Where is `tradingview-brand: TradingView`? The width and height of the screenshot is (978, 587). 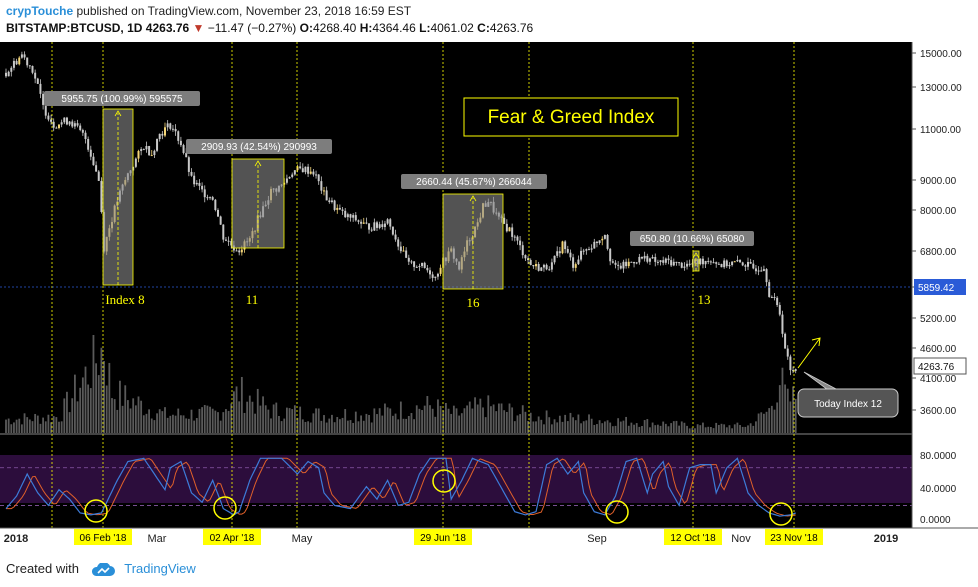
tradingview-brand: TradingView is located at coordinates (160, 568).